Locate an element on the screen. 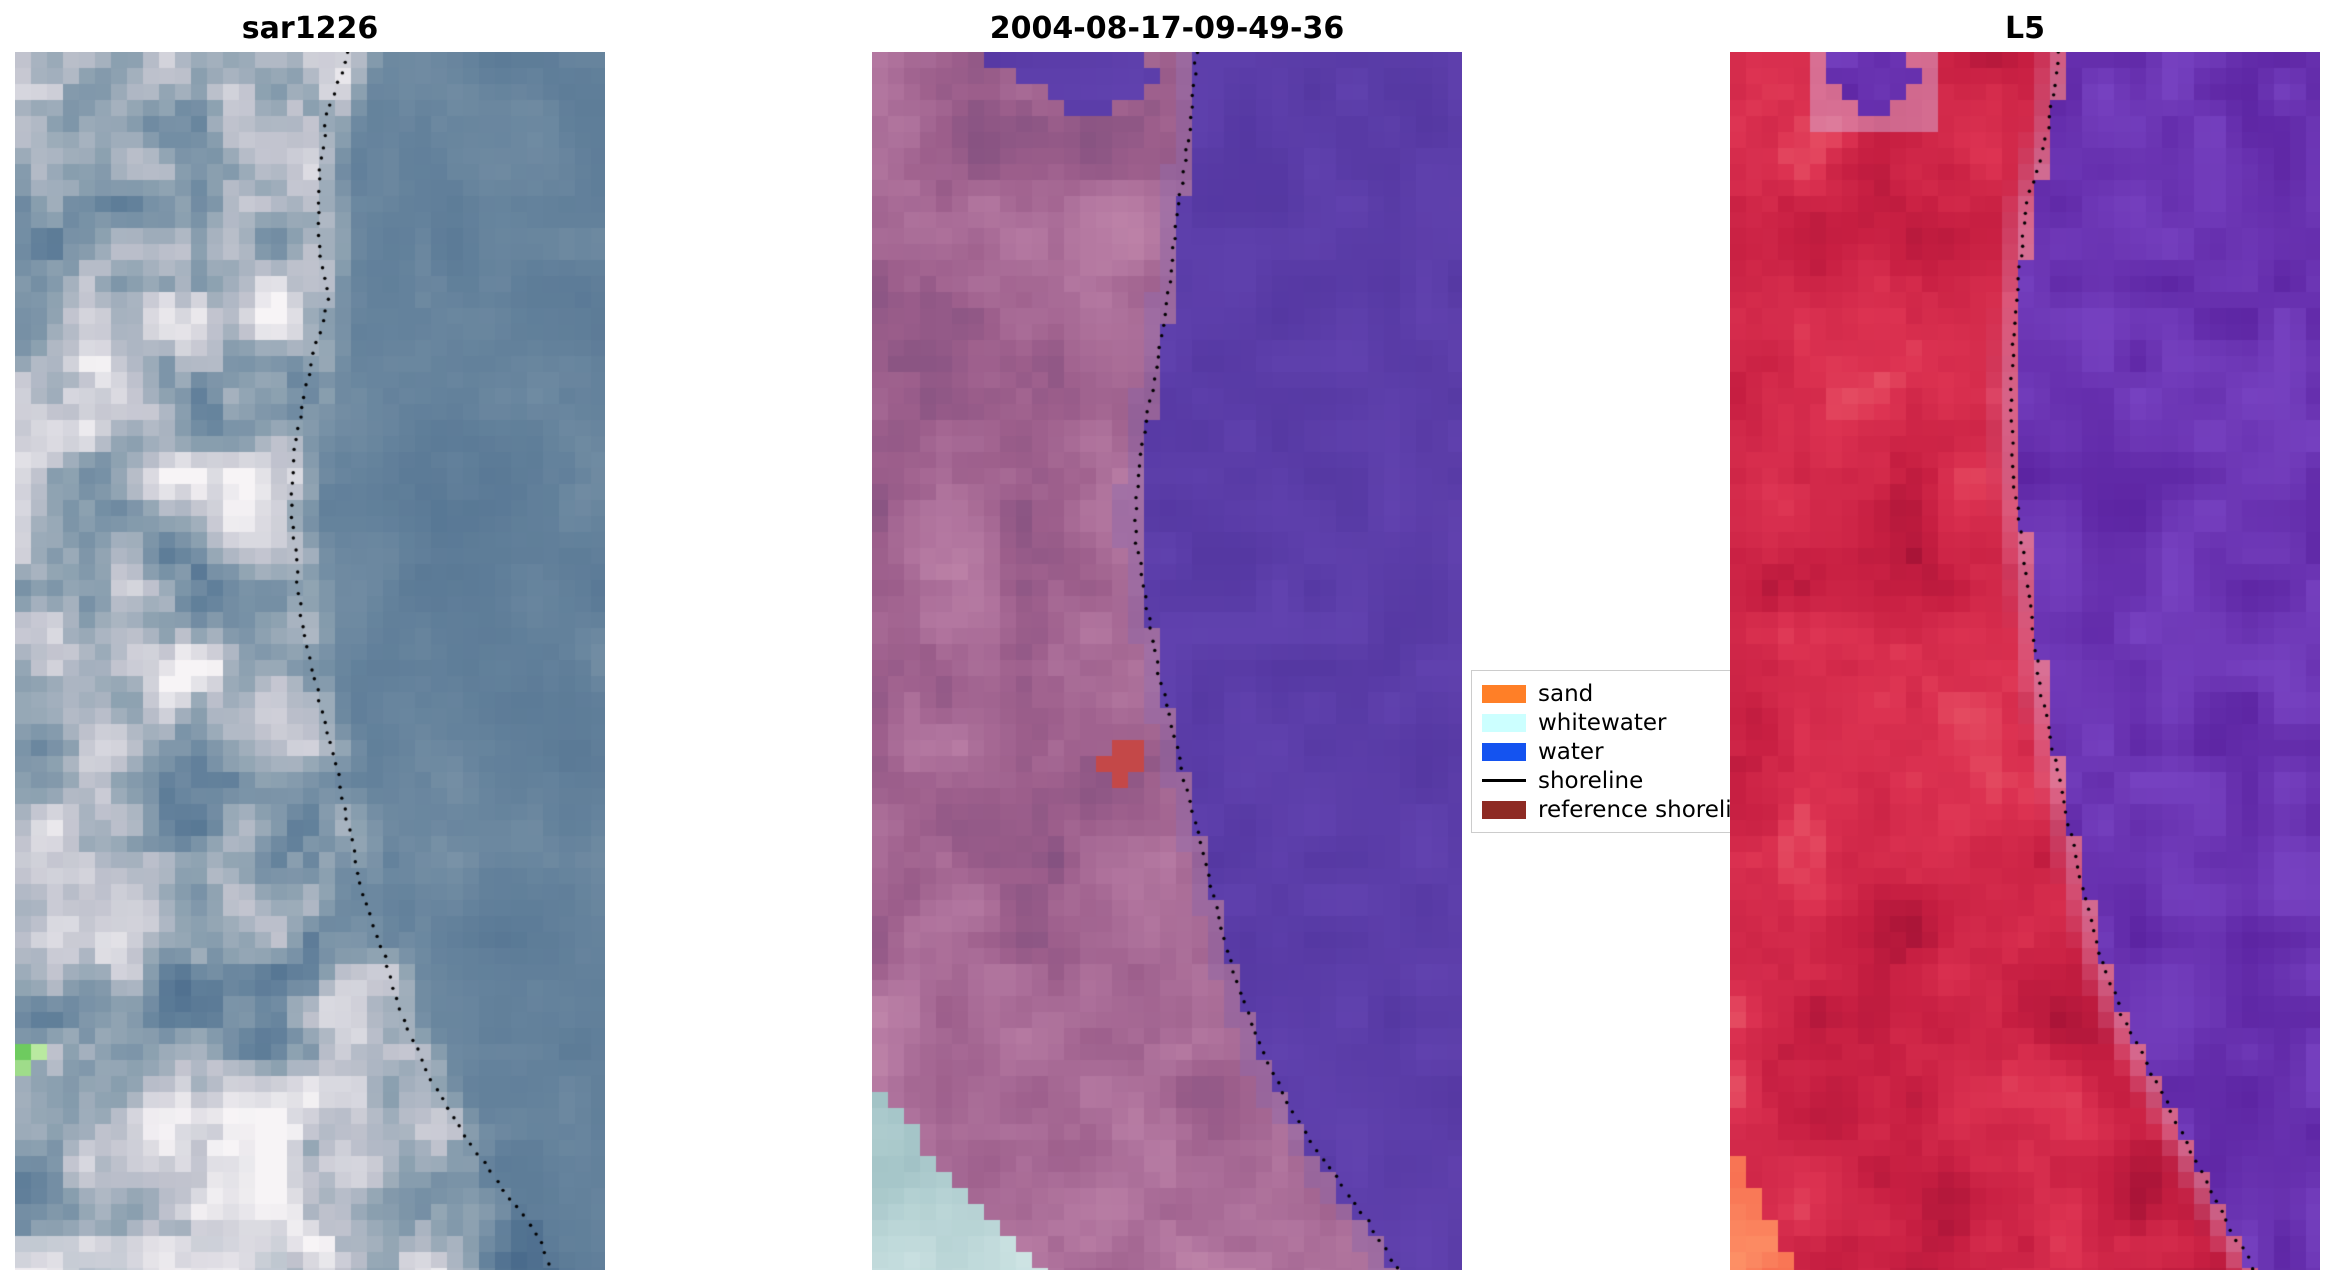 The image size is (2334, 1283). legend-item-reference-shoreline: reference shoreline is located at coordinates (1638, 809).